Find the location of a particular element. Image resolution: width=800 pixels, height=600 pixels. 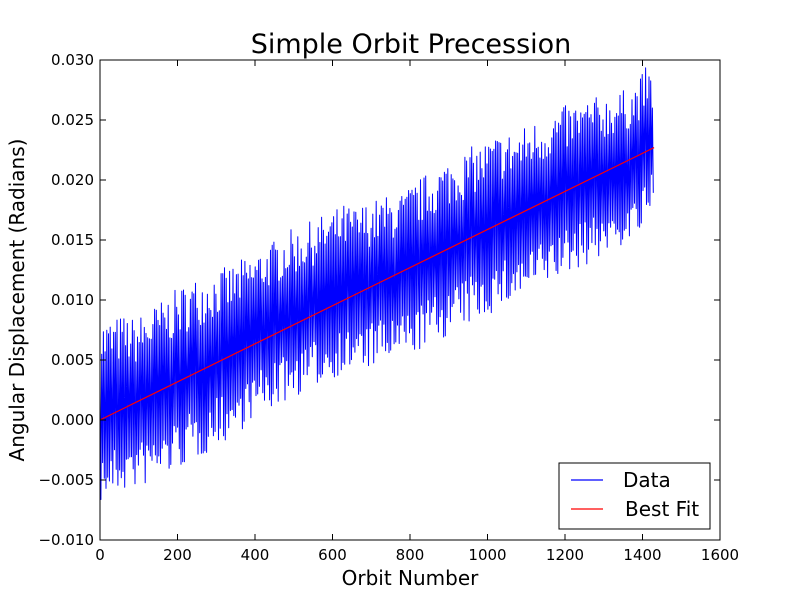

y-tick-label: 0.015 is located at coordinates (72, 240).